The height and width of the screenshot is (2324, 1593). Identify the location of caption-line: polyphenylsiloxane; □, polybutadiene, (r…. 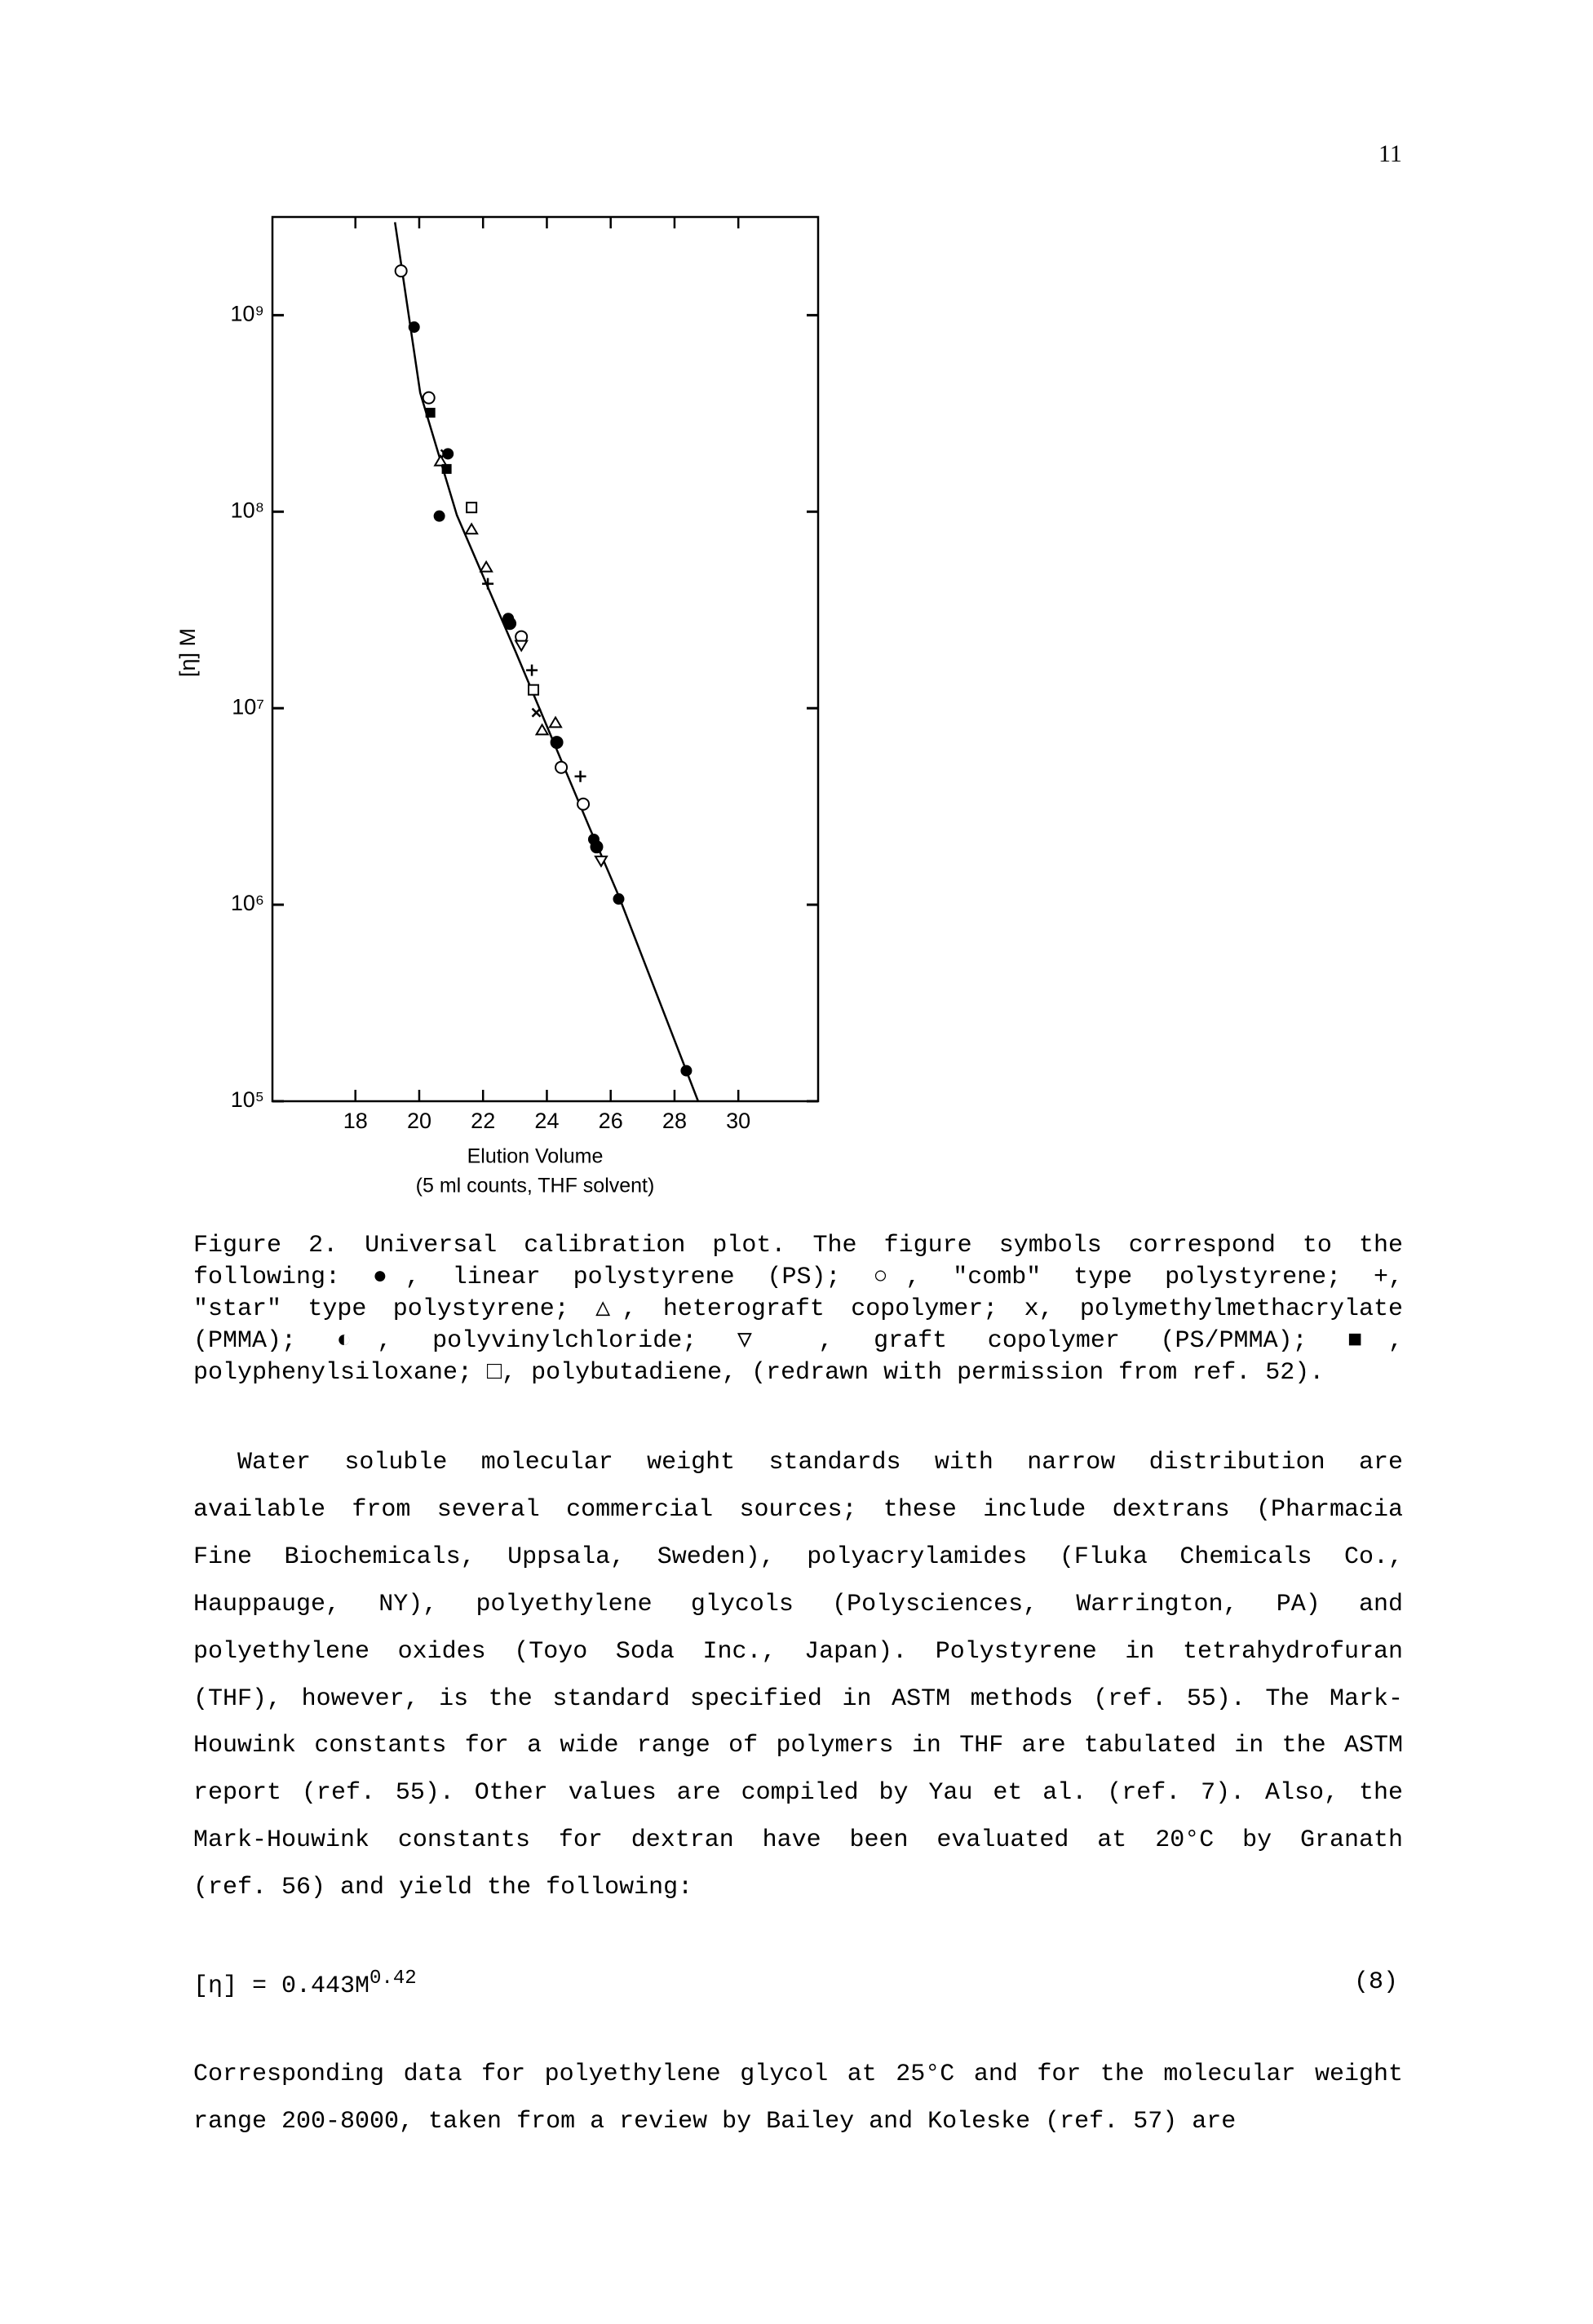
(759, 1373).